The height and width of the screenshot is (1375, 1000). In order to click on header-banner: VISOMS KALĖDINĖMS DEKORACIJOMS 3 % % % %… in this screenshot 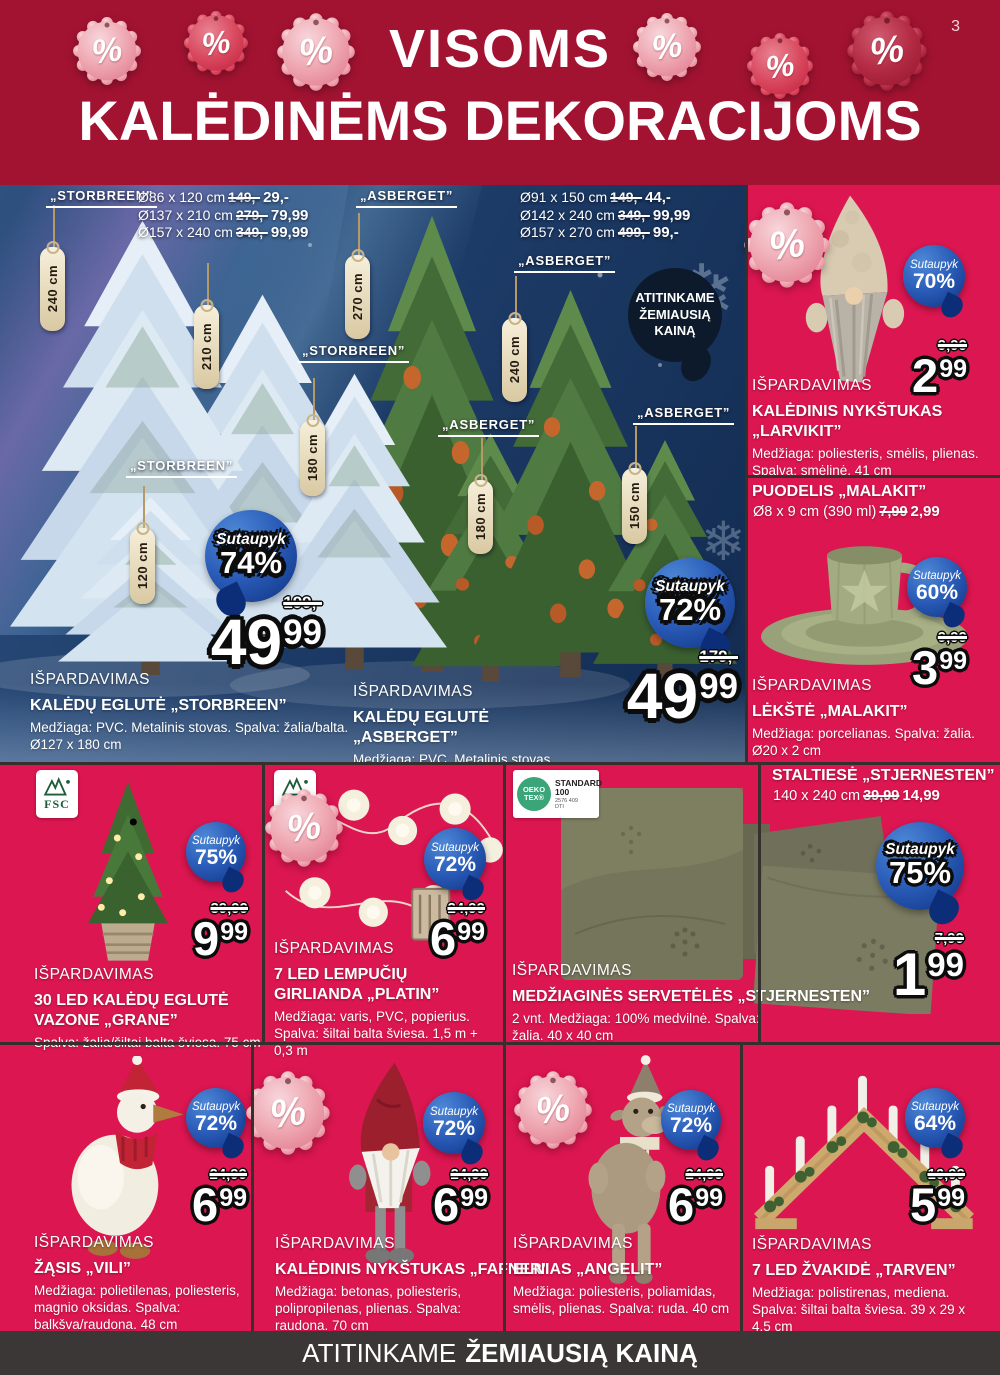, I will do `click(500, 92)`.